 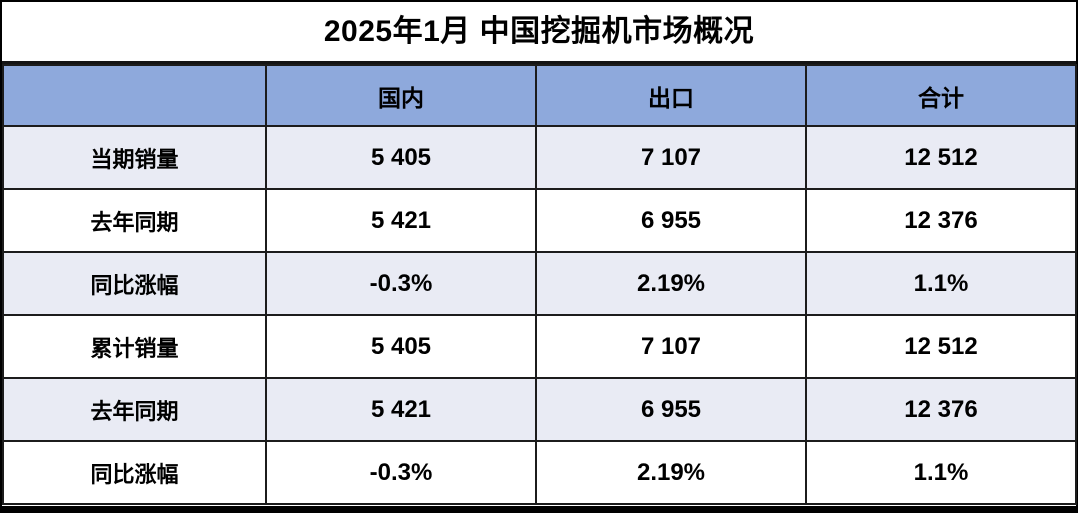 I want to click on header-cell-total: 合计, so click(x=941, y=95).